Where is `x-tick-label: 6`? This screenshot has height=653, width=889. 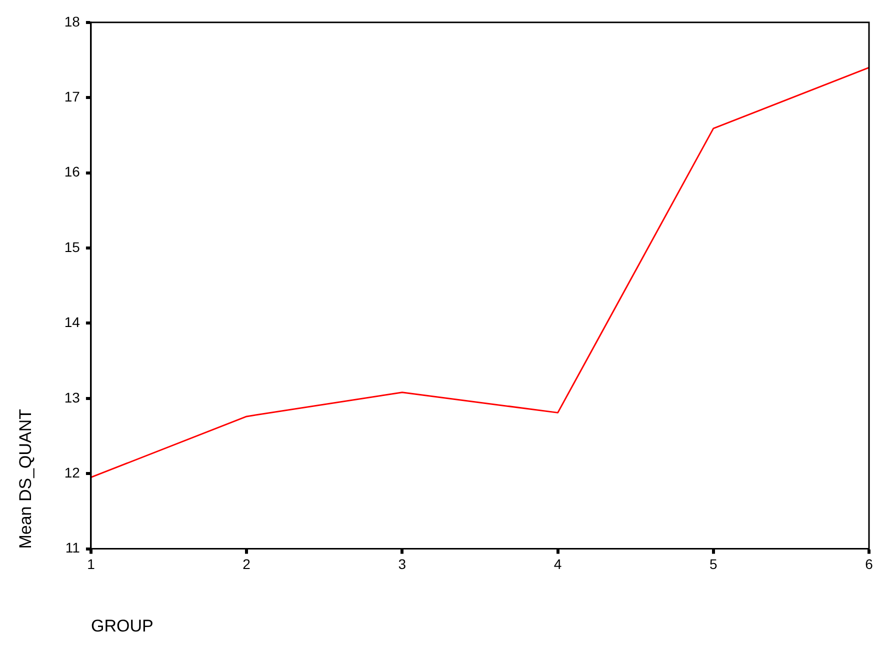 x-tick-label: 6 is located at coordinates (869, 564).